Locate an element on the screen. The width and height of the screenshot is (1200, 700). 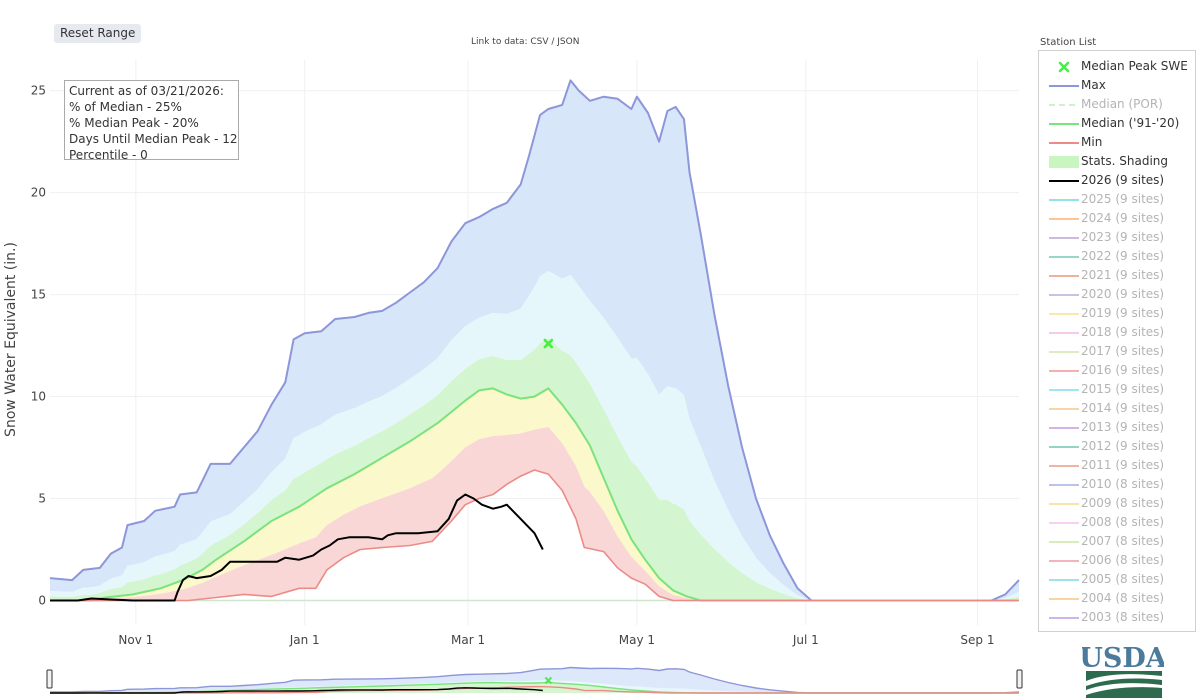
usda-logo: USDA is located at coordinates (1123, 670).